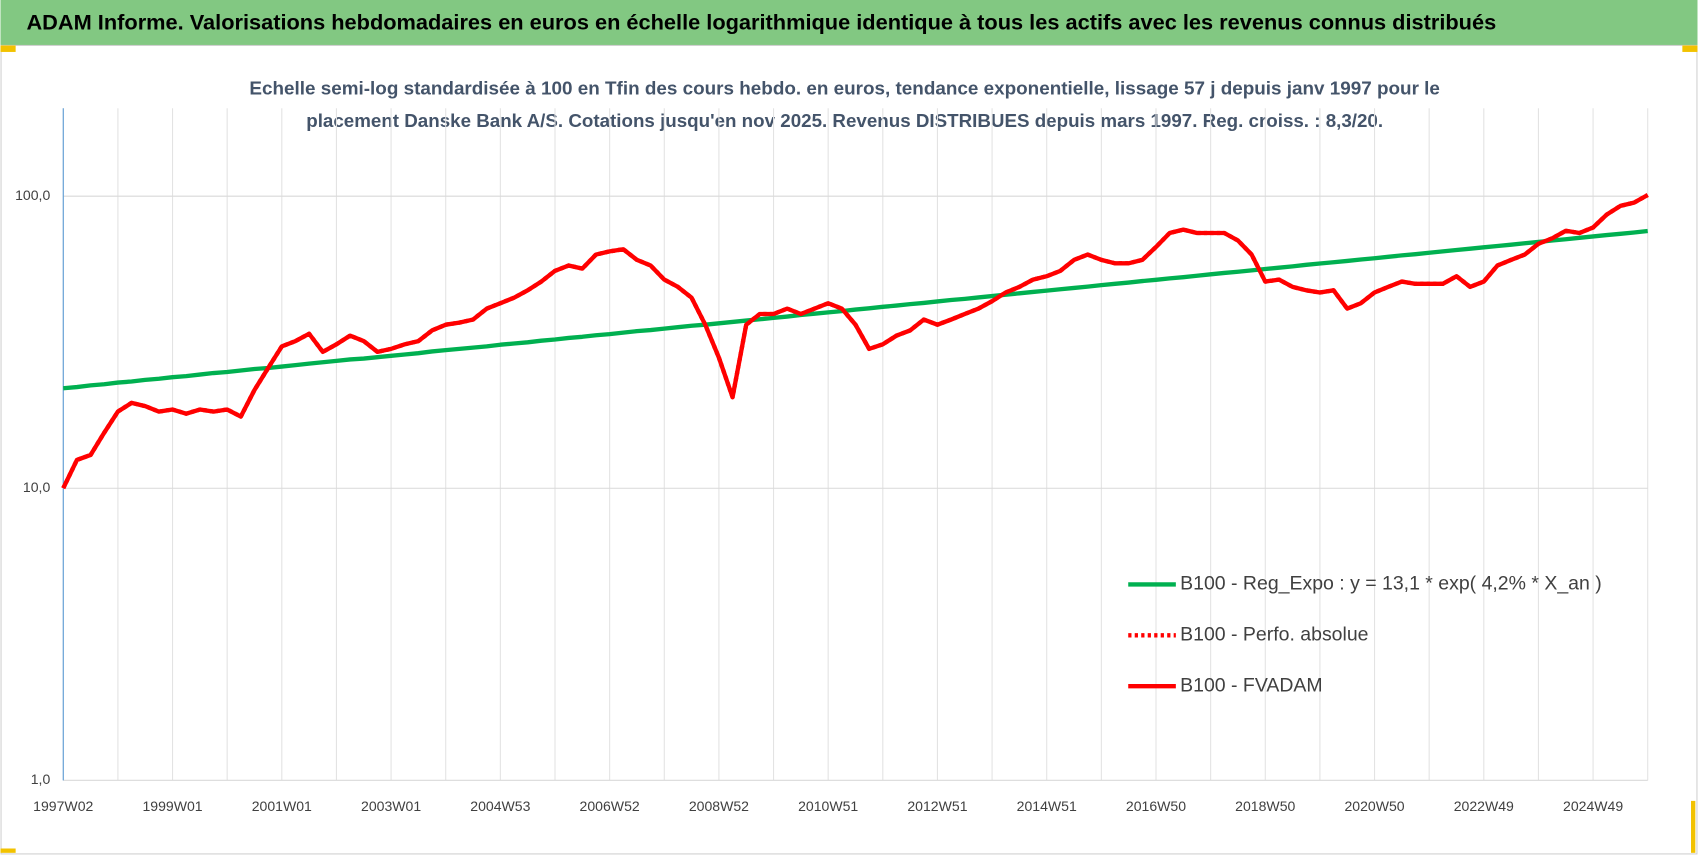 The height and width of the screenshot is (860, 1698). Describe the element at coordinates (1047, 806) in the screenshot. I see `x-tick-label: 2014W51` at that location.